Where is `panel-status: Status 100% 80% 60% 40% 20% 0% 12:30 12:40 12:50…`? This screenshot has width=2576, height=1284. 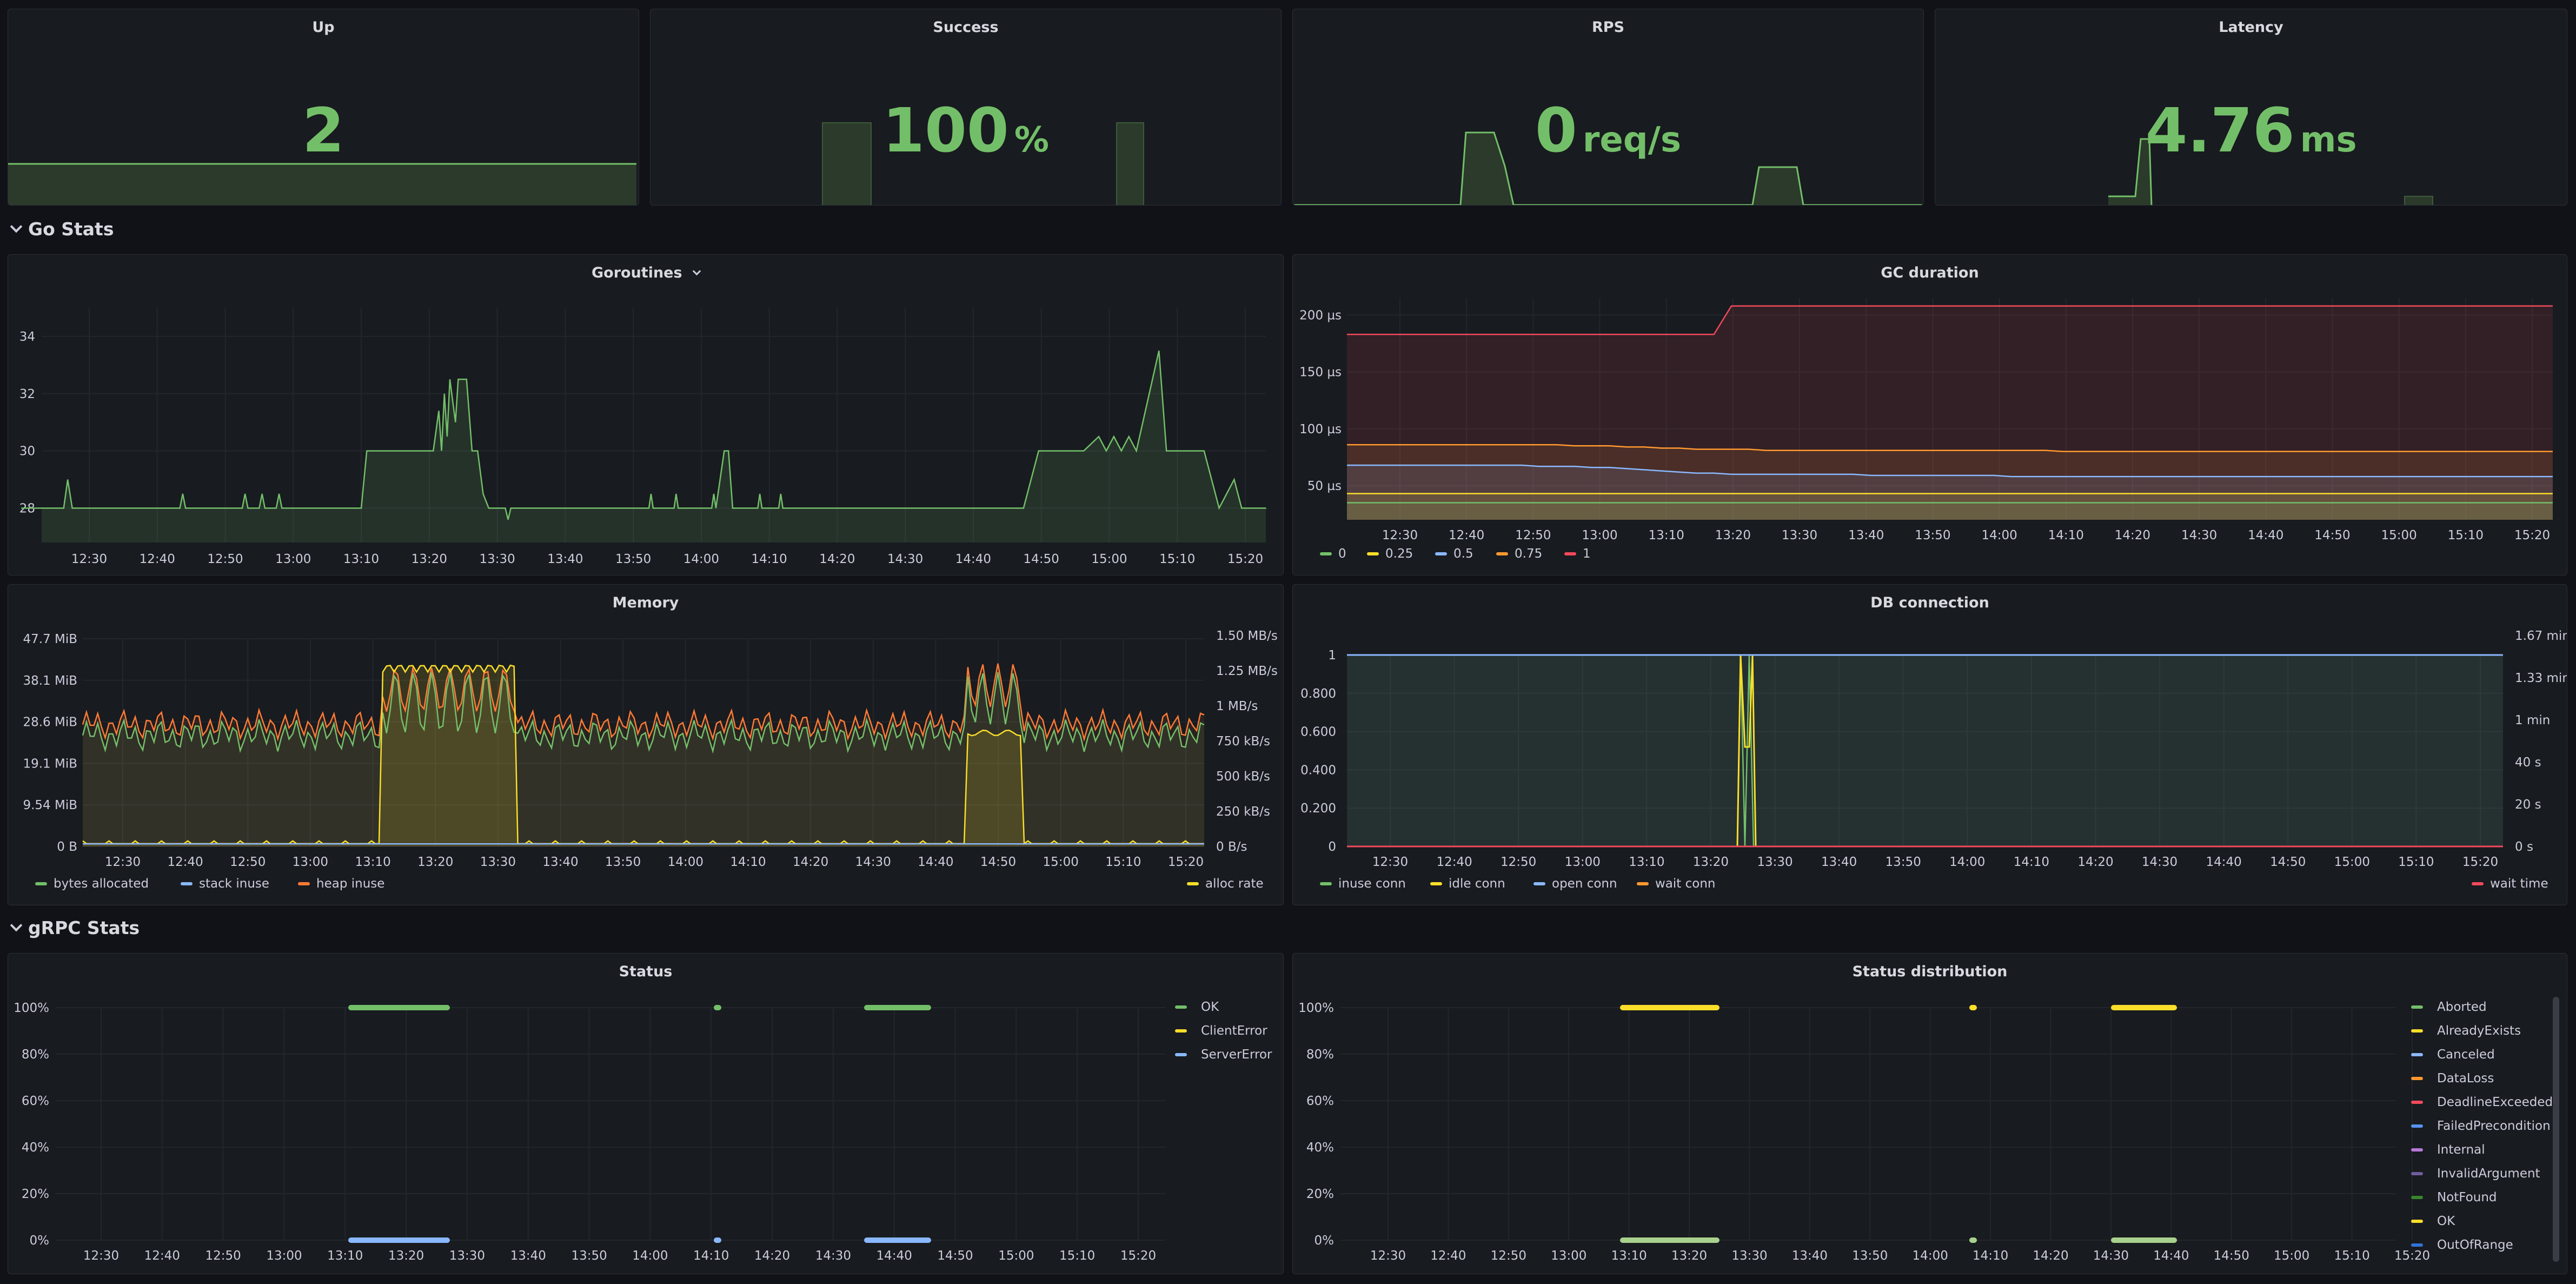 panel-status: Status 100% 80% 60% 40% 20% 0% 12:30 12:40 12:50… is located at coordinates (646, 1113).